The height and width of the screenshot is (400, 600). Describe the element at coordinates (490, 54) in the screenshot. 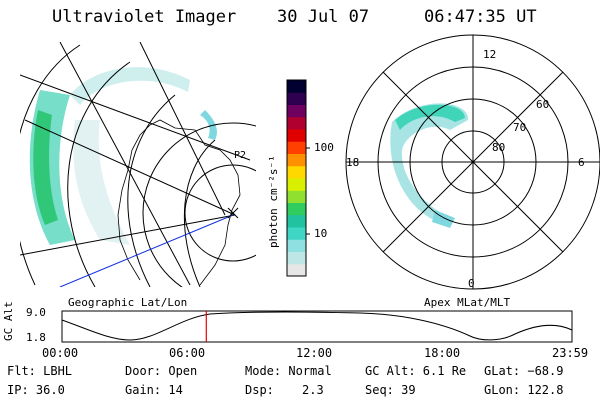

I see `mlt-label-12: 12` at that location.